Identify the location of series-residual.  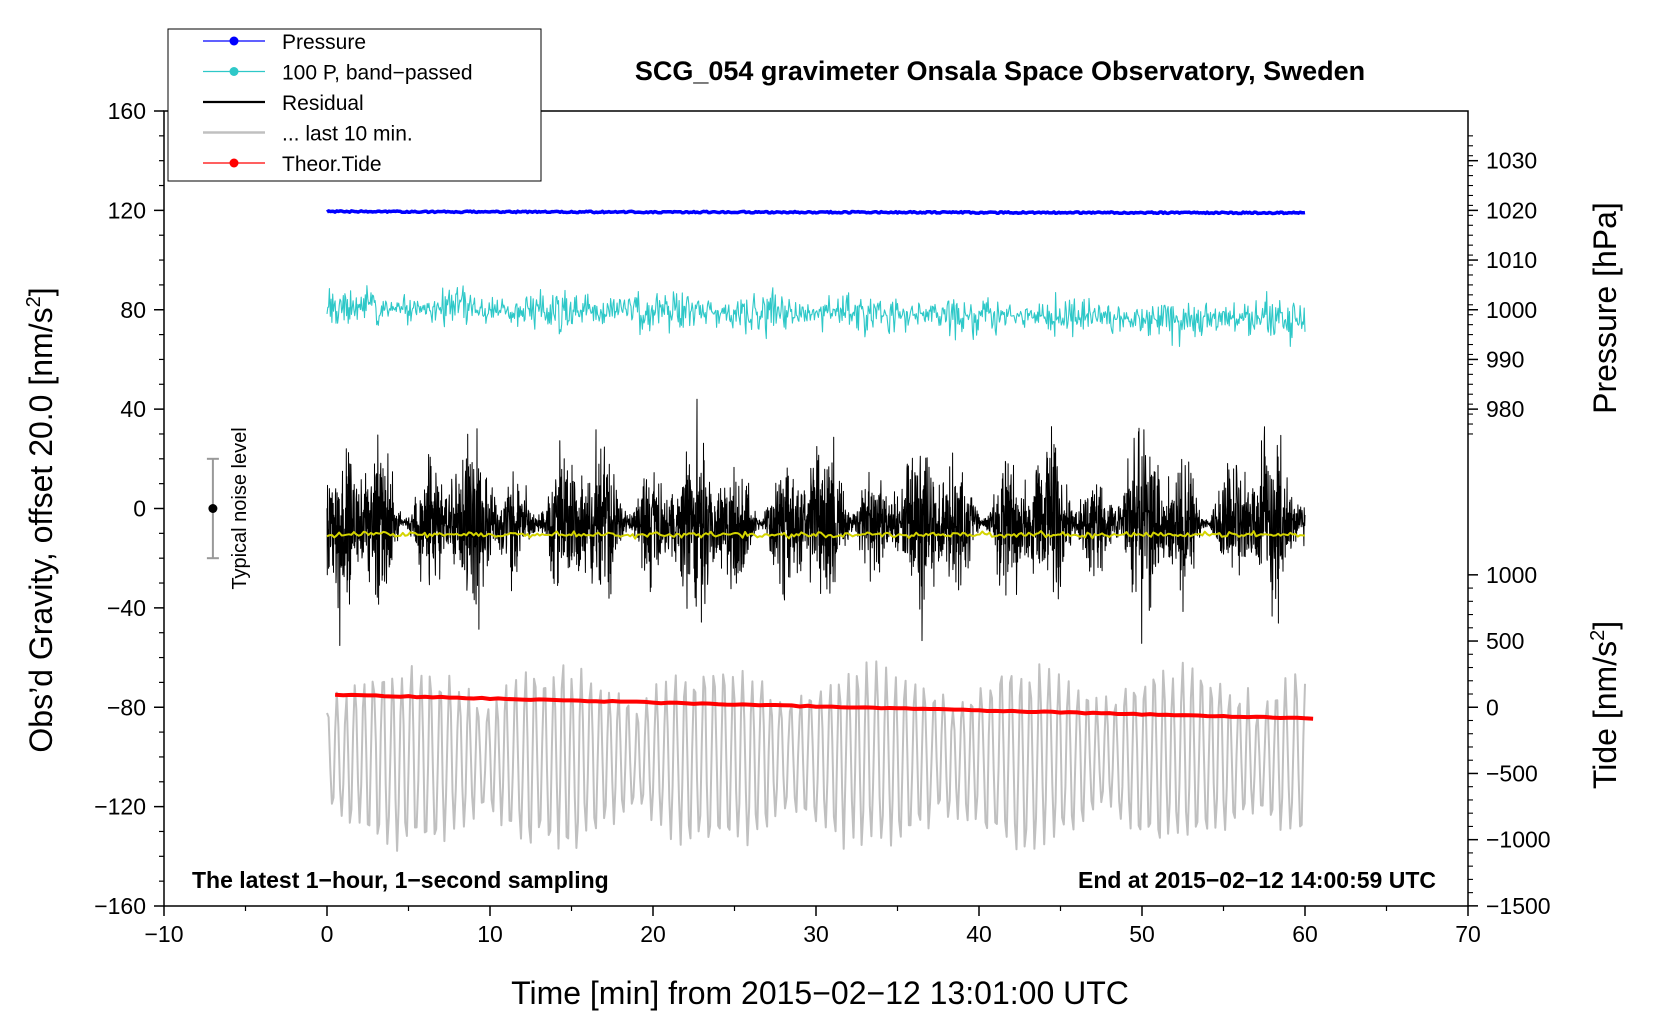
(816, 522).